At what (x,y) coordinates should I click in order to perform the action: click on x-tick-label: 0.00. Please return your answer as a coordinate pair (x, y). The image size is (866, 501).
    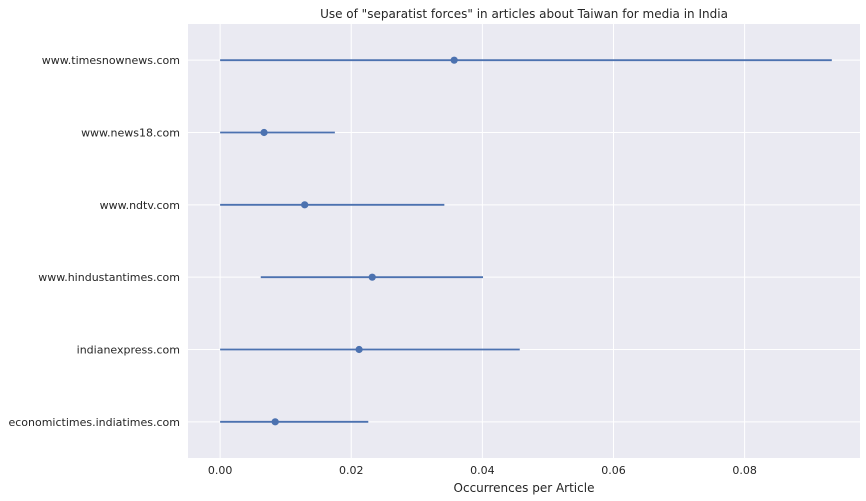
    Looking at the image, I should click on (220, 470).